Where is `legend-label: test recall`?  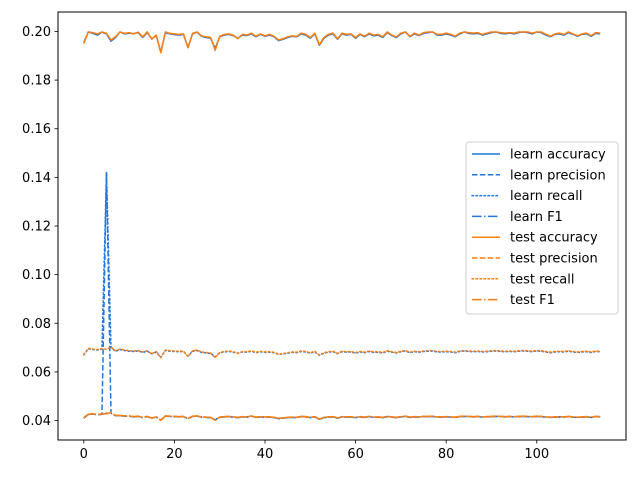
legend-label: test recall is located at coordinates (542, 279).